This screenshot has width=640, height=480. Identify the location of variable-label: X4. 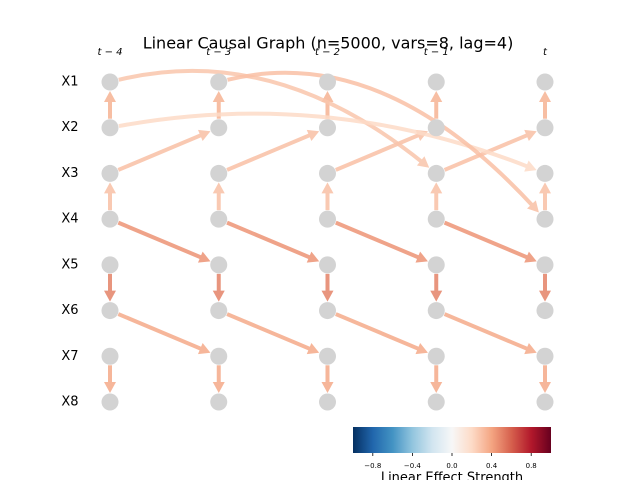
(69, 219).